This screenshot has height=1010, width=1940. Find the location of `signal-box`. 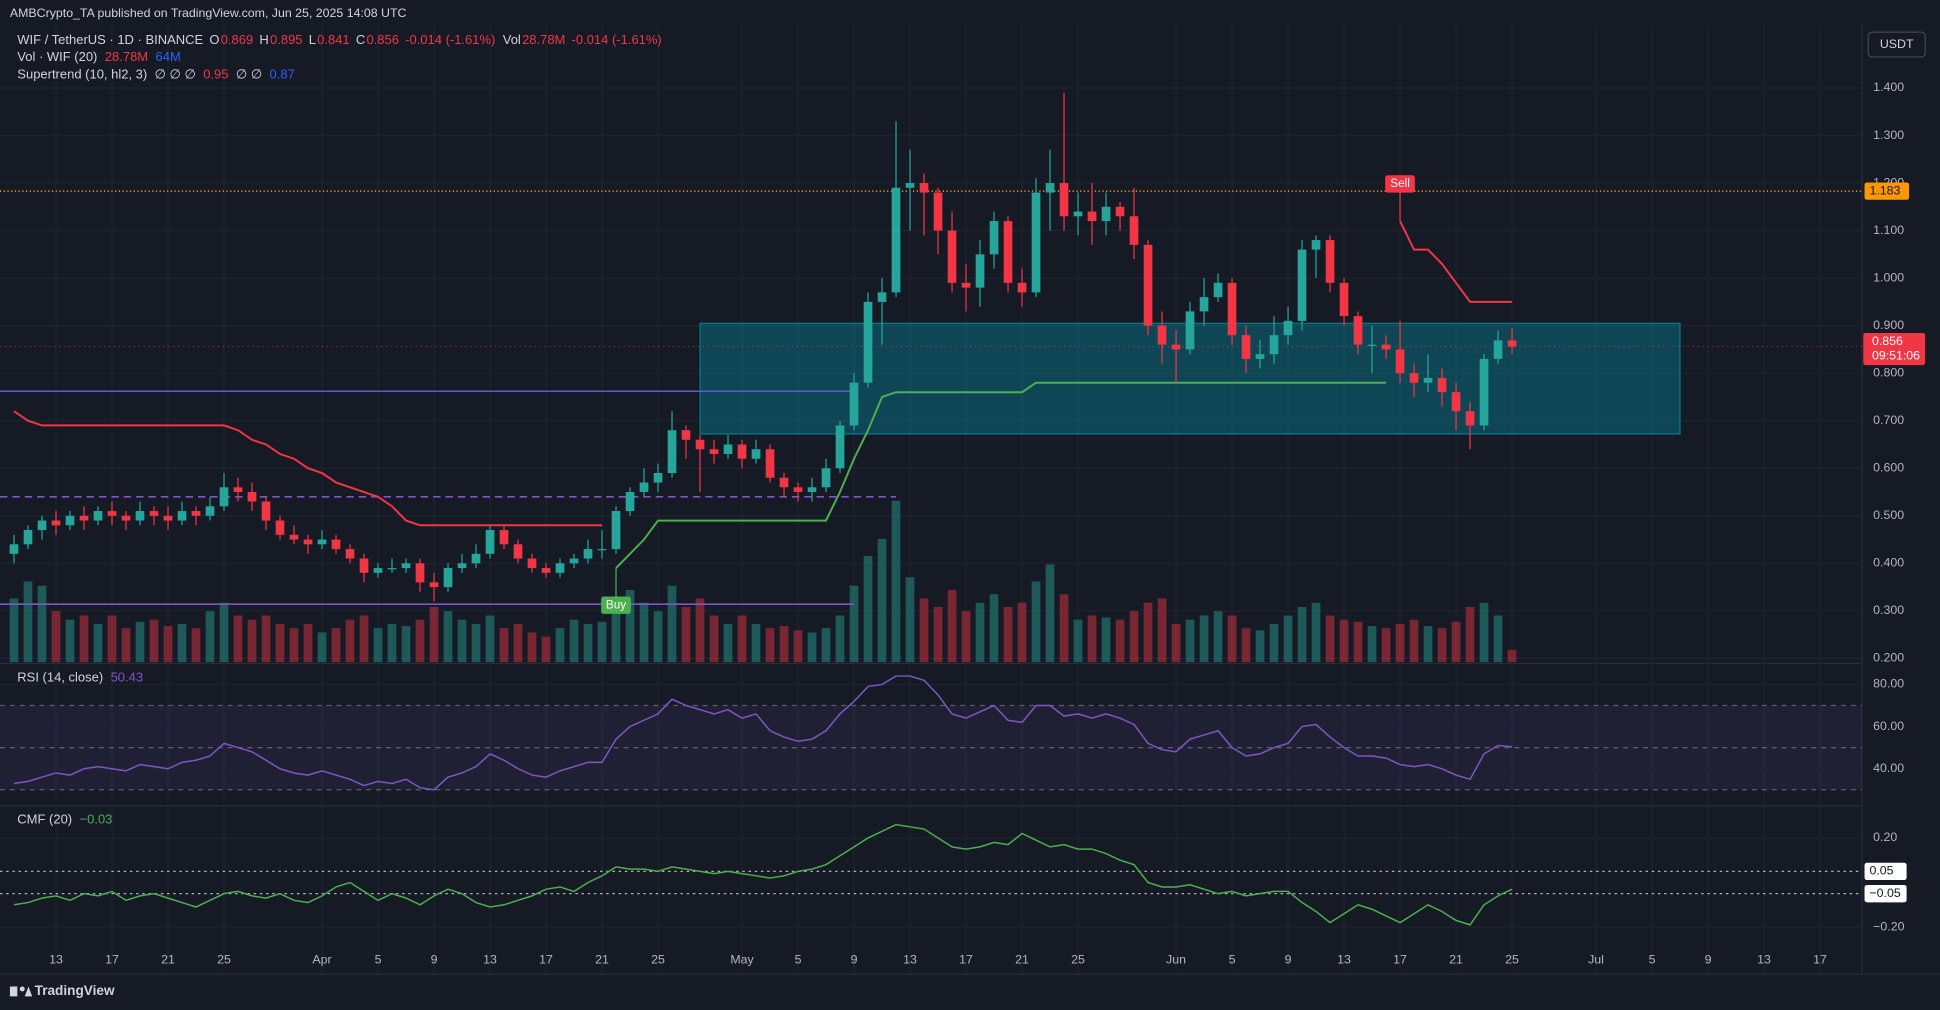

signal-box is located at coordinates (616, 605).